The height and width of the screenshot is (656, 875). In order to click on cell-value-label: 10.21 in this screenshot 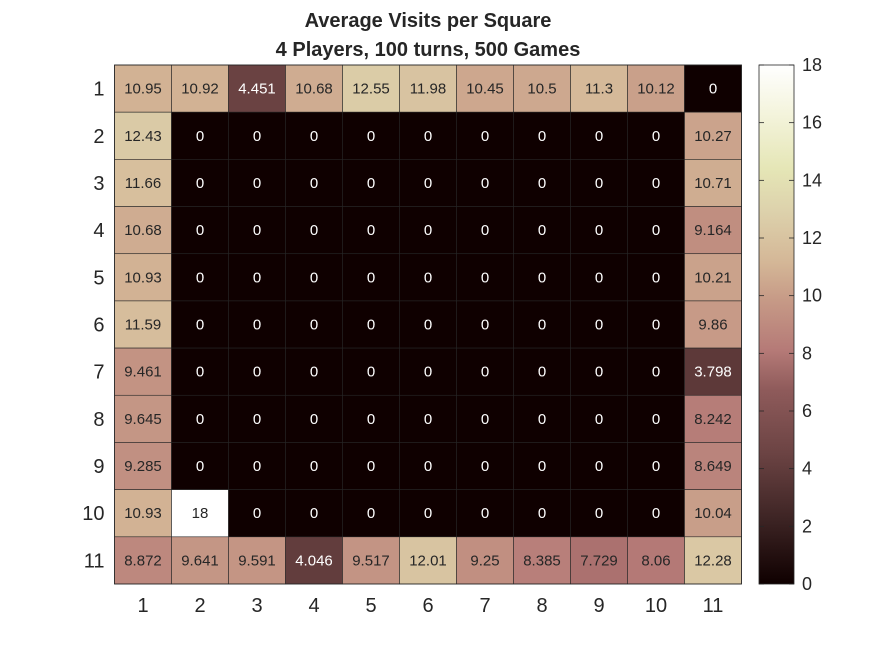, I will do `click(713, 277)`.